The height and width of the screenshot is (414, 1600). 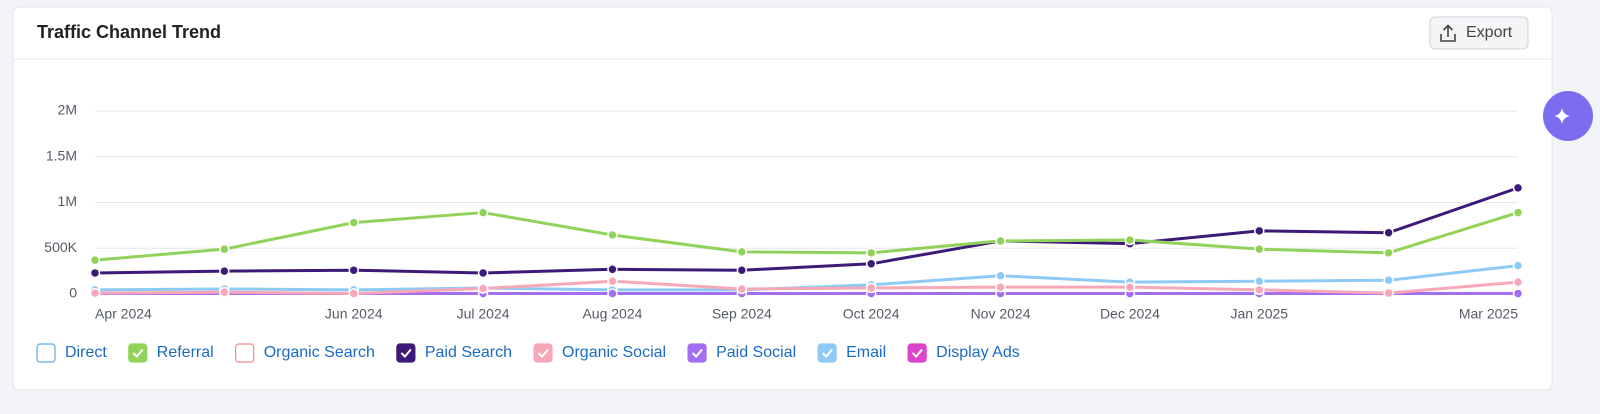 What do you see at coordinates (61, 155) in the screenshot?
I see `y-tick-label: 1.5M` at bounding box center [61, 155].